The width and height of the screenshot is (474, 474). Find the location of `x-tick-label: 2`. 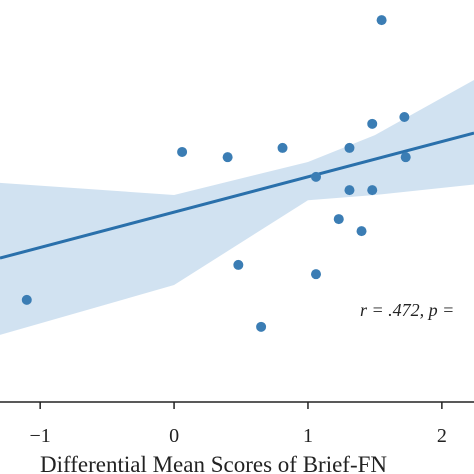

x-tick-label: 2 is located at coordinates (442, 436).